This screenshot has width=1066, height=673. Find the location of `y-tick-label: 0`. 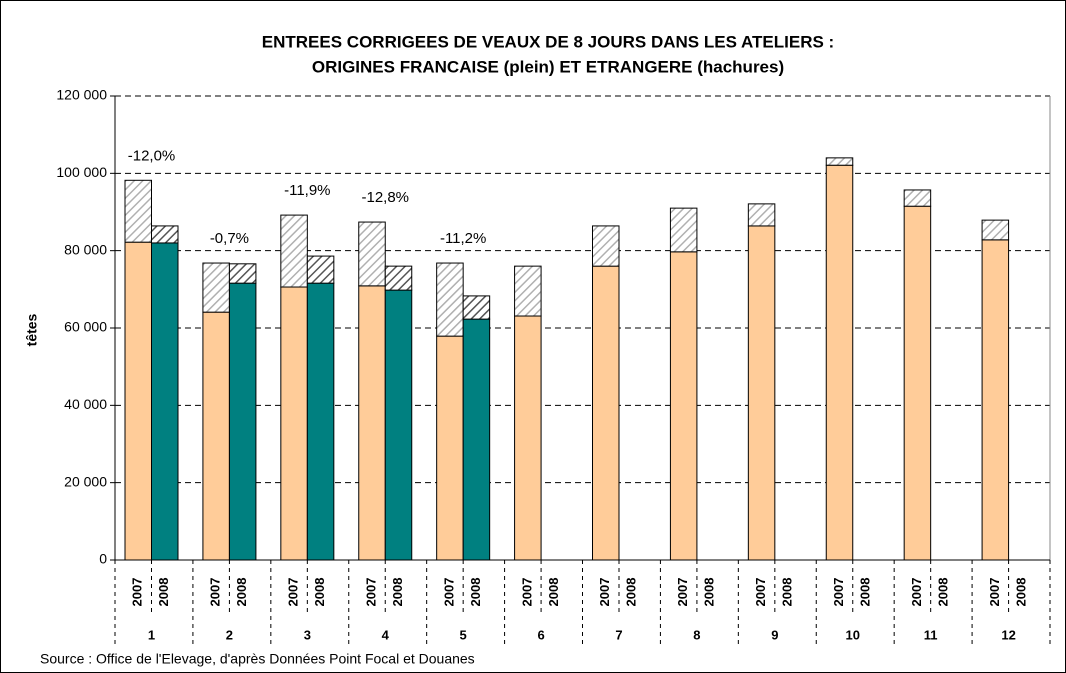

y-tick-label: 0 is located at coordinates (103, 559).